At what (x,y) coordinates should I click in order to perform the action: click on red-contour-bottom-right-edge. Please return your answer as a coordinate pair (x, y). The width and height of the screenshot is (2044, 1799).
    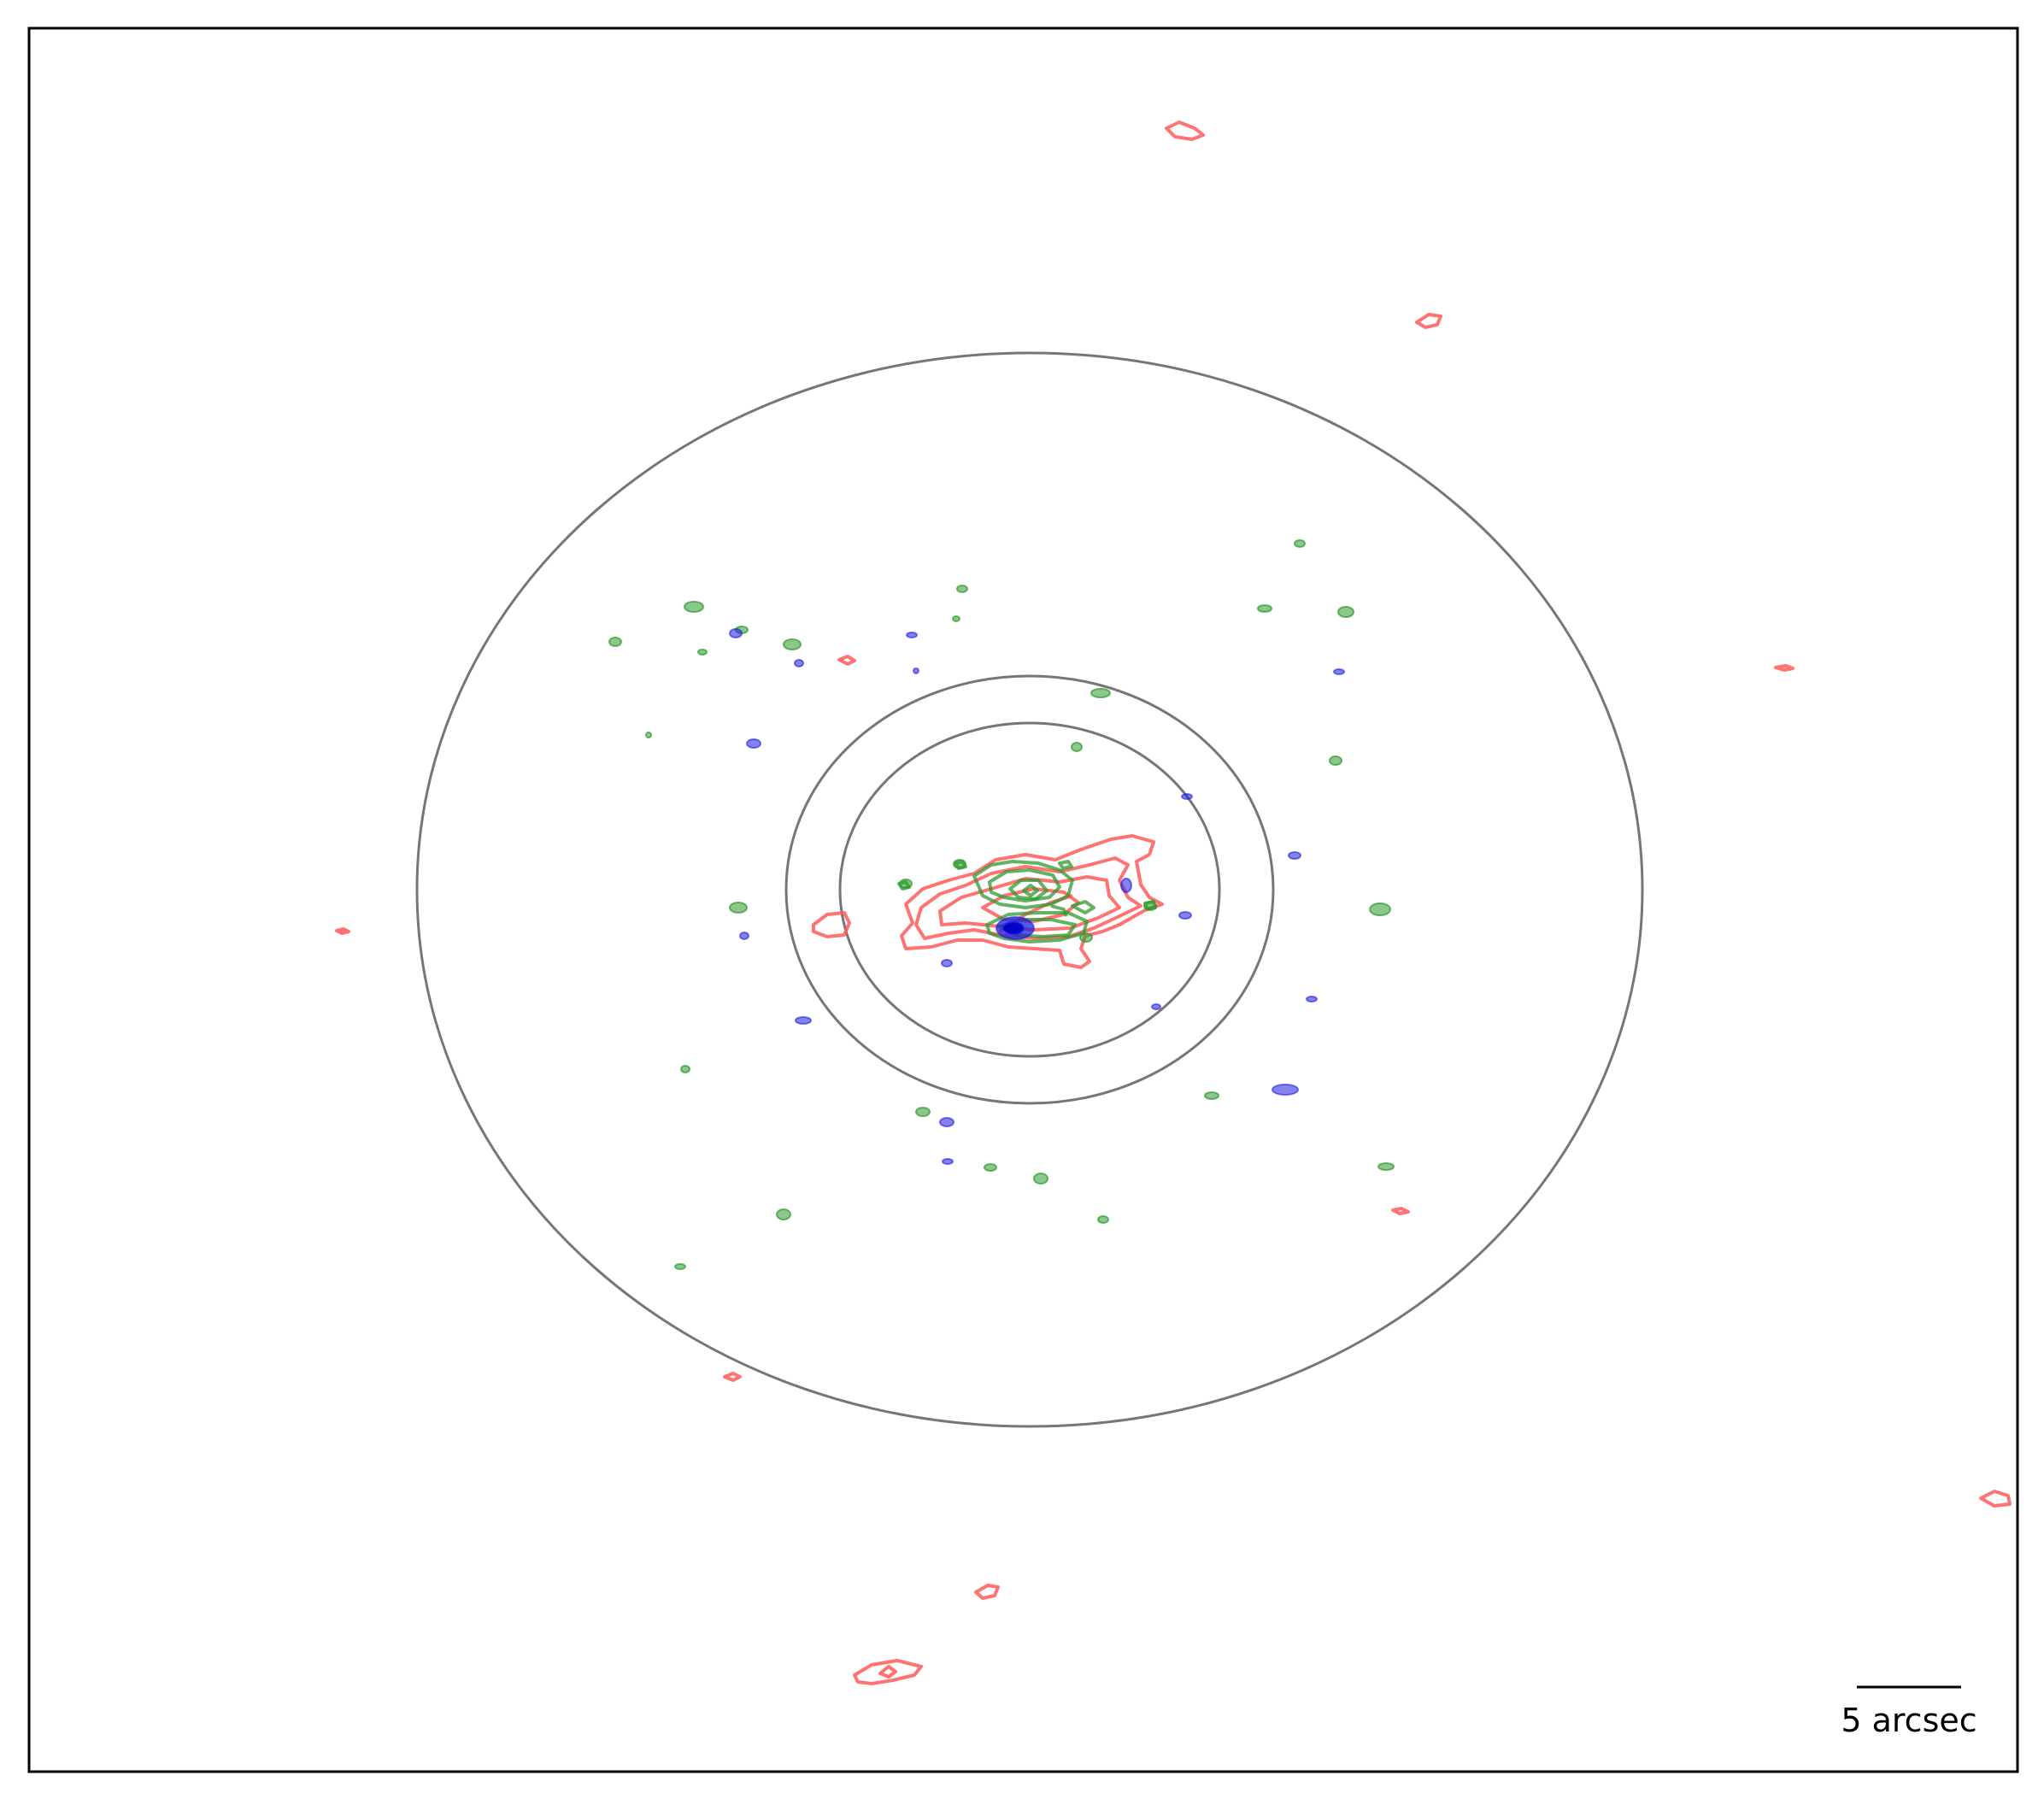
    Looking at the image, I should click on (1995, 1499).